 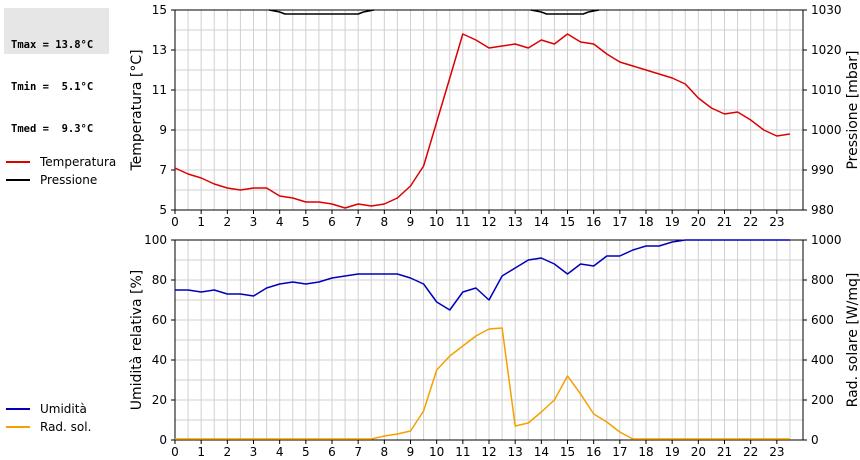 What do you see at coordinates (515, 222) in the screenshot?
I see `x-tick-label-top: 13` at bounding box center [515, 222].